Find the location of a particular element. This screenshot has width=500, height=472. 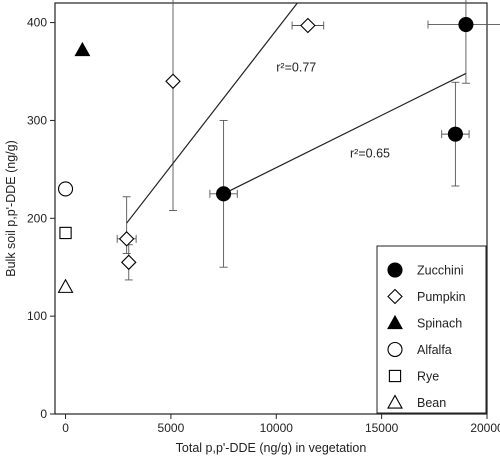

r-squared-label: r²=0.77 is located at coordinates (296, 68).